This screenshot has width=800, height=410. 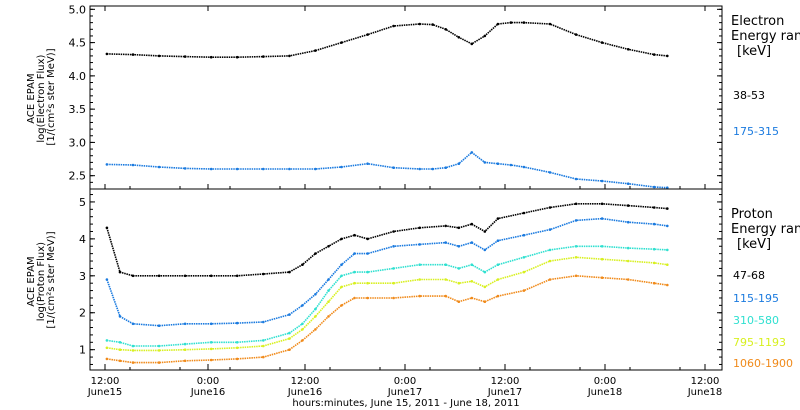 What do you see at coordinates (31, 281) in the screenshot?
I see `proton-y-label-line: ACE EPAM` at bounding box center [31, 281].